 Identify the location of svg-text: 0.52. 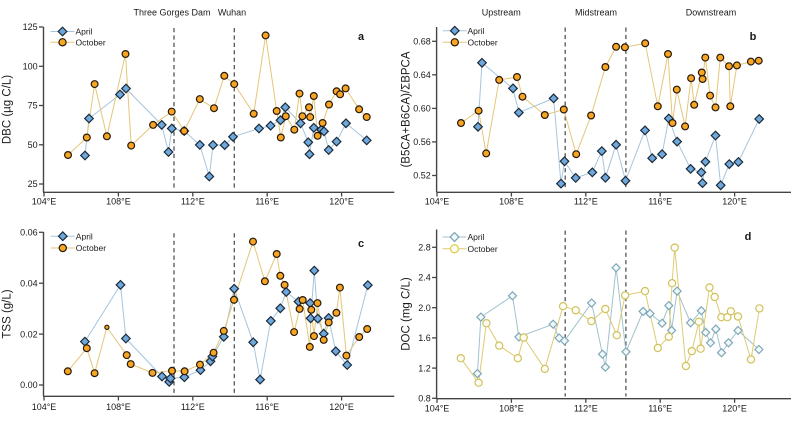
(422, 176).